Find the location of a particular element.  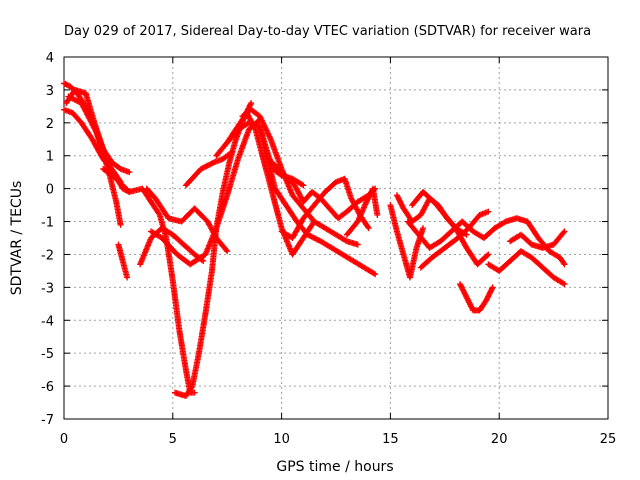

x-axis-label: GPS time / hours is located at coordinates (334, 467).